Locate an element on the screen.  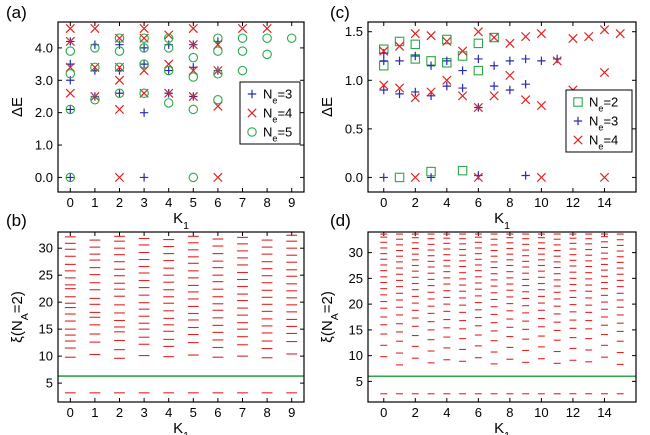
panel-label: (a) is located at coordinates (16, 12).